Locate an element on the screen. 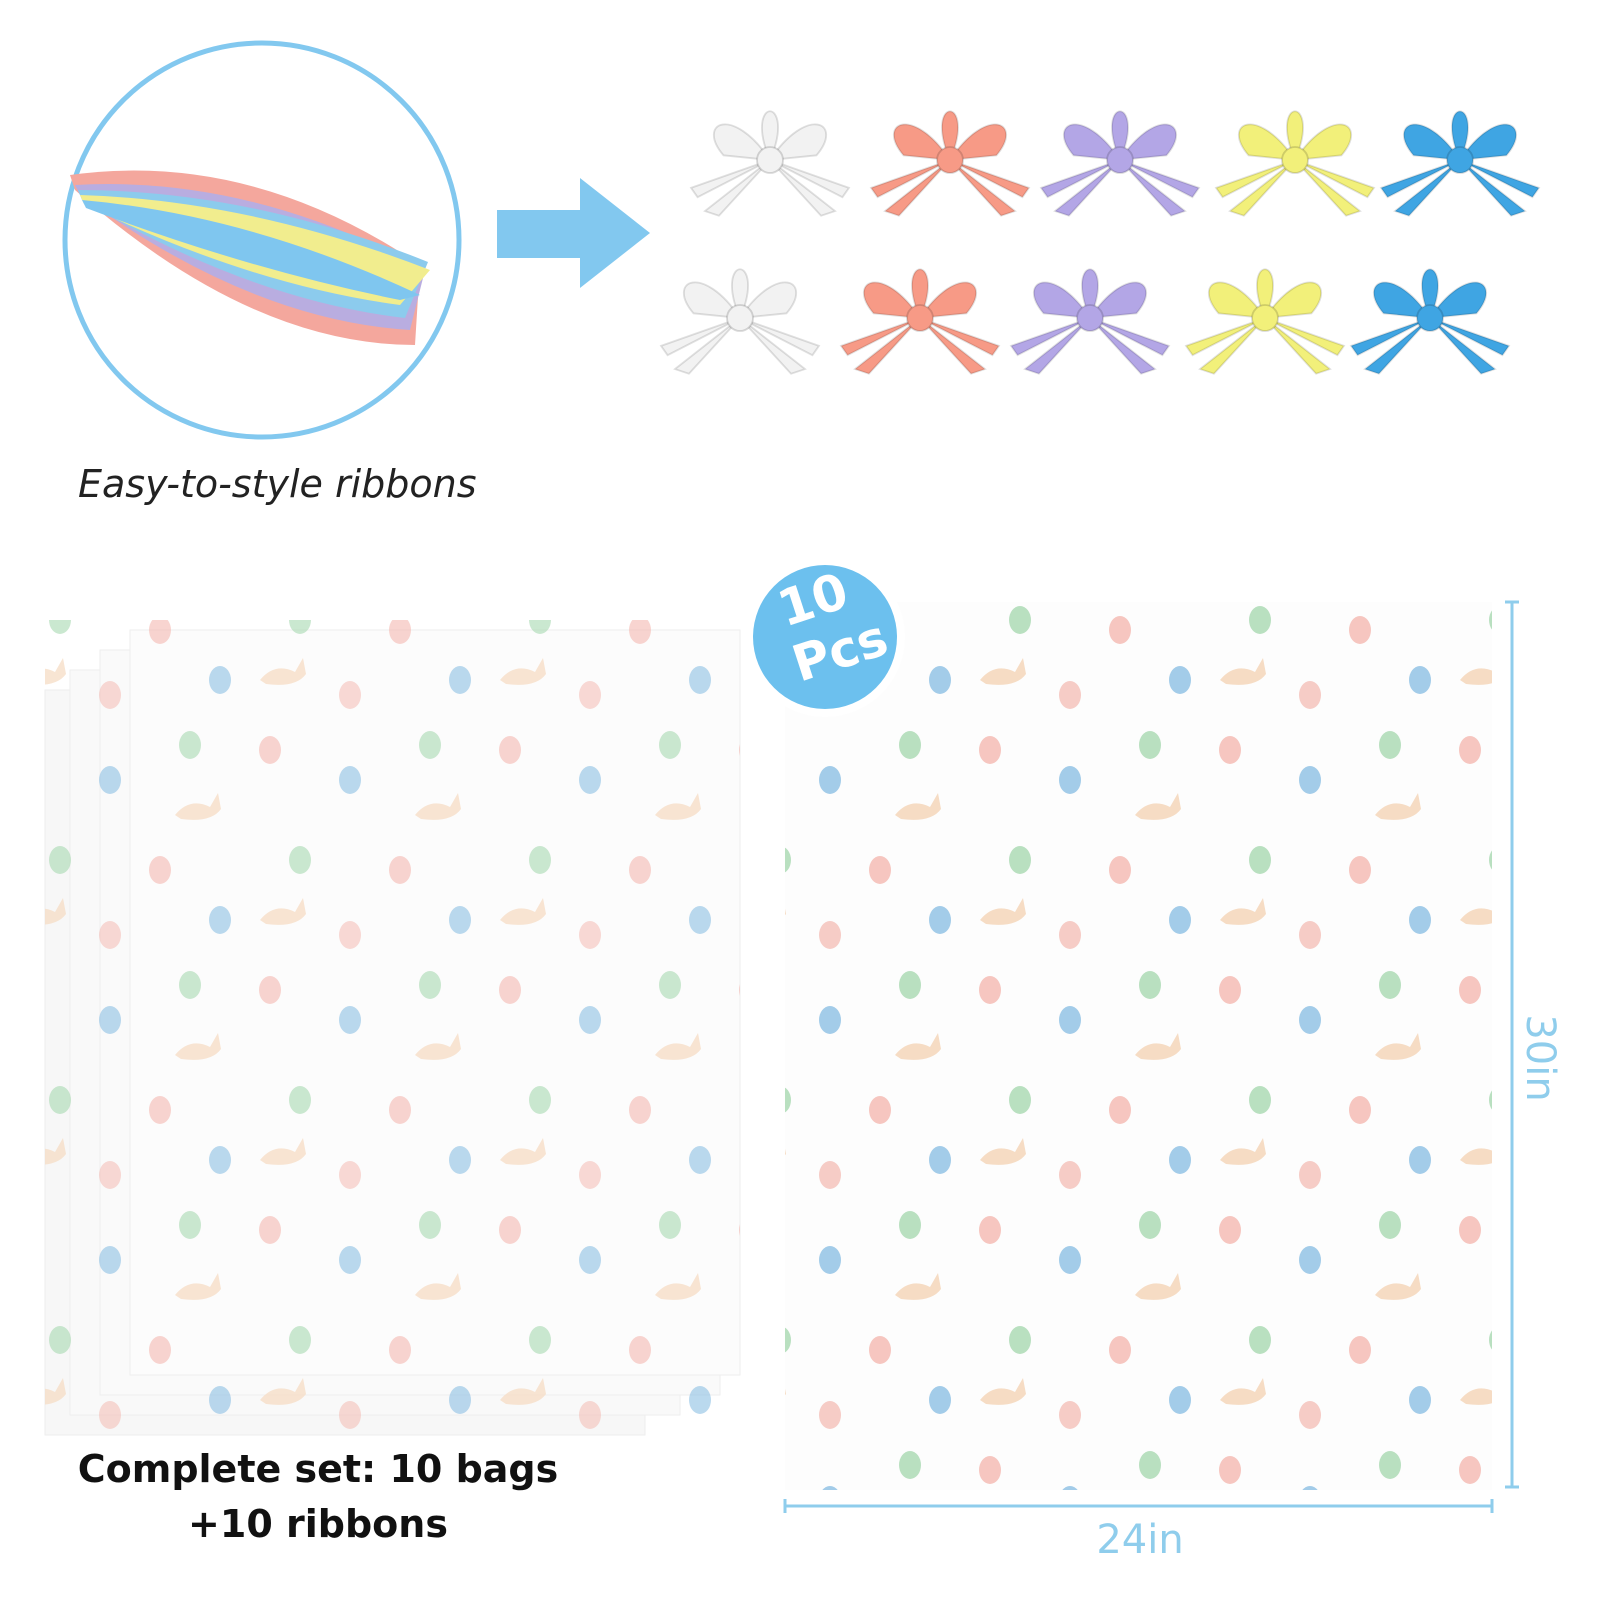  footer-line: Complete set: 10 bags is located at coordinates (318, 1469).